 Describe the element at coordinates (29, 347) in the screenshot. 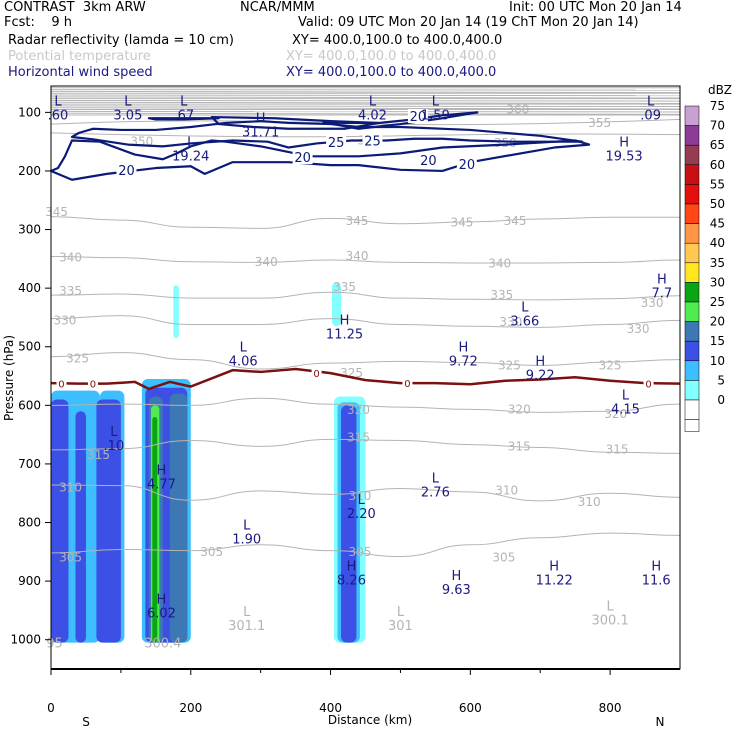

I see `y-tick-label: 500` at that location.